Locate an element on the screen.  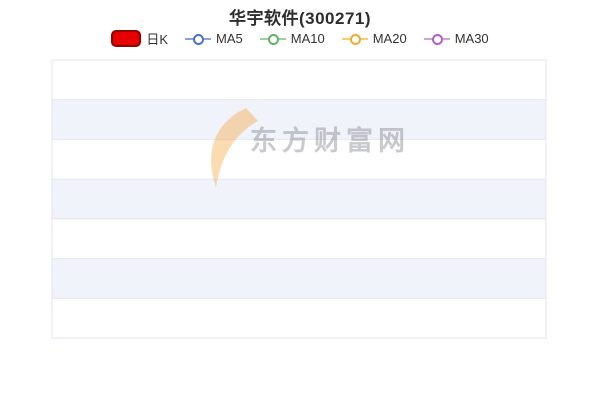
watermark: 东方财富网 is located at coordinates (310, 147).